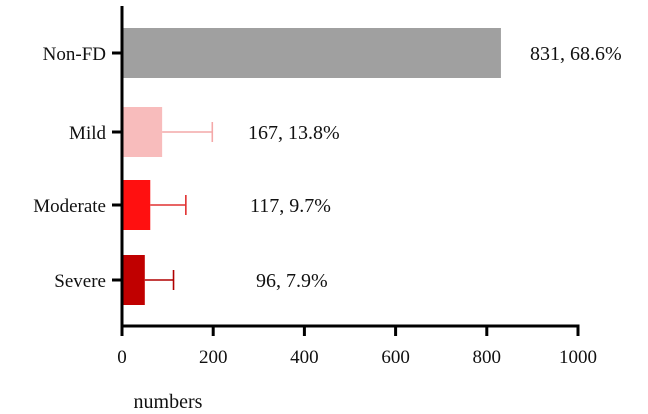 The image size is (648, 414). Describe the element at coordinates (213, 357) in the screenshot. I see `x-tick-label-200: 200` at that location.